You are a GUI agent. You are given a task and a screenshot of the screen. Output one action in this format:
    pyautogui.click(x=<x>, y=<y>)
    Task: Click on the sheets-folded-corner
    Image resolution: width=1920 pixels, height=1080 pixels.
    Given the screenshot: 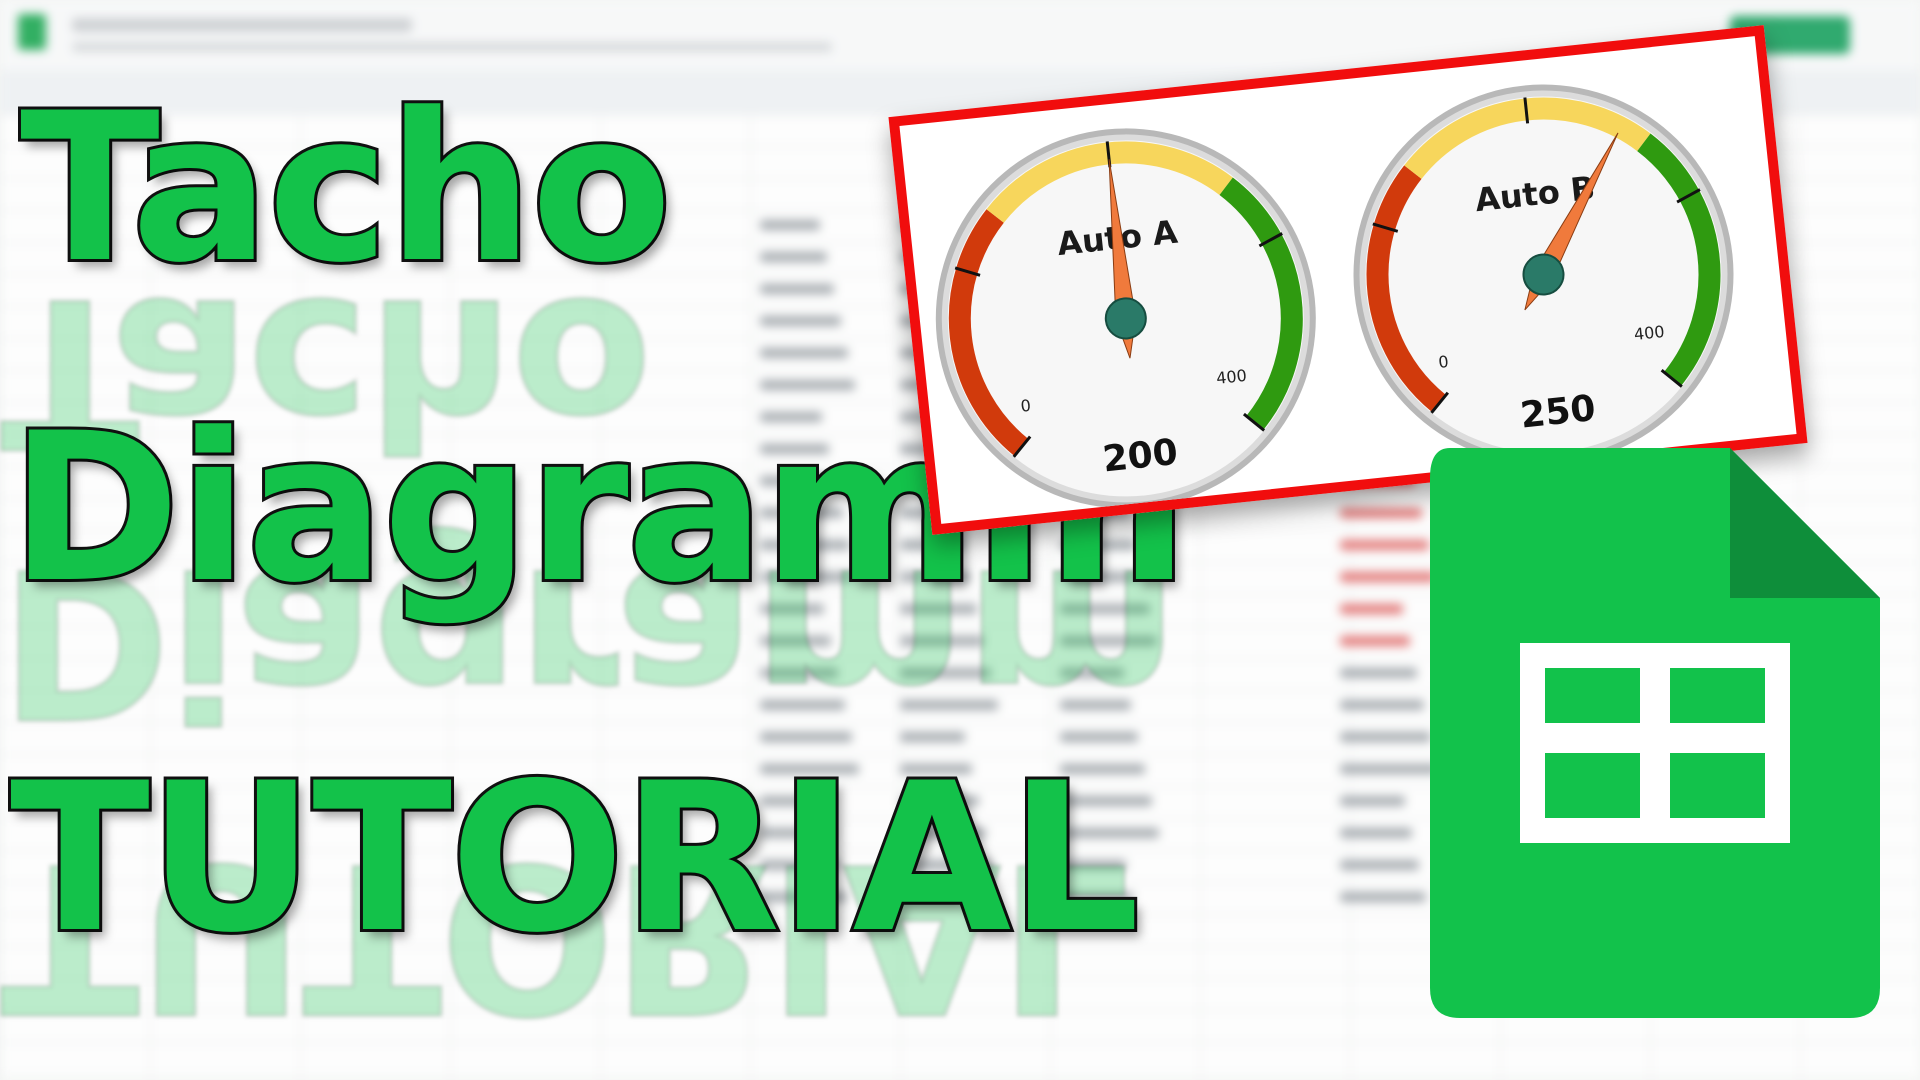 What is the action you would take?
    pyautogui.click(x=1805, y=523)
    